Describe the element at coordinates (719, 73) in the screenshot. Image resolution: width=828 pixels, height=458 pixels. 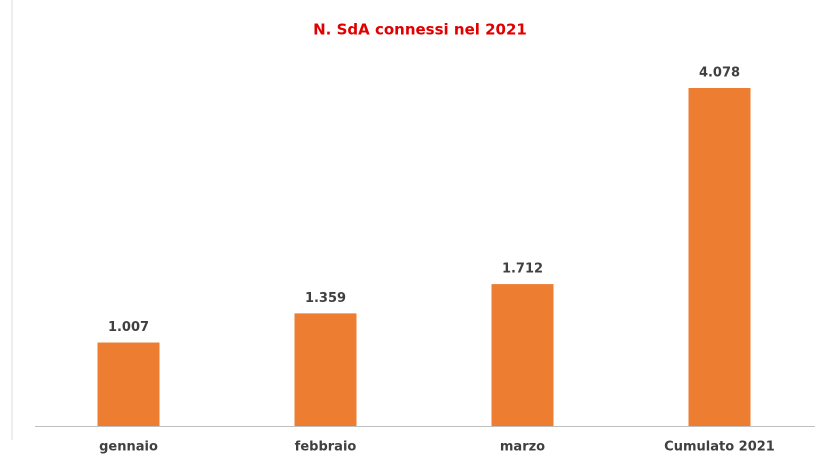
I see `value-label: 4.078` at that location.